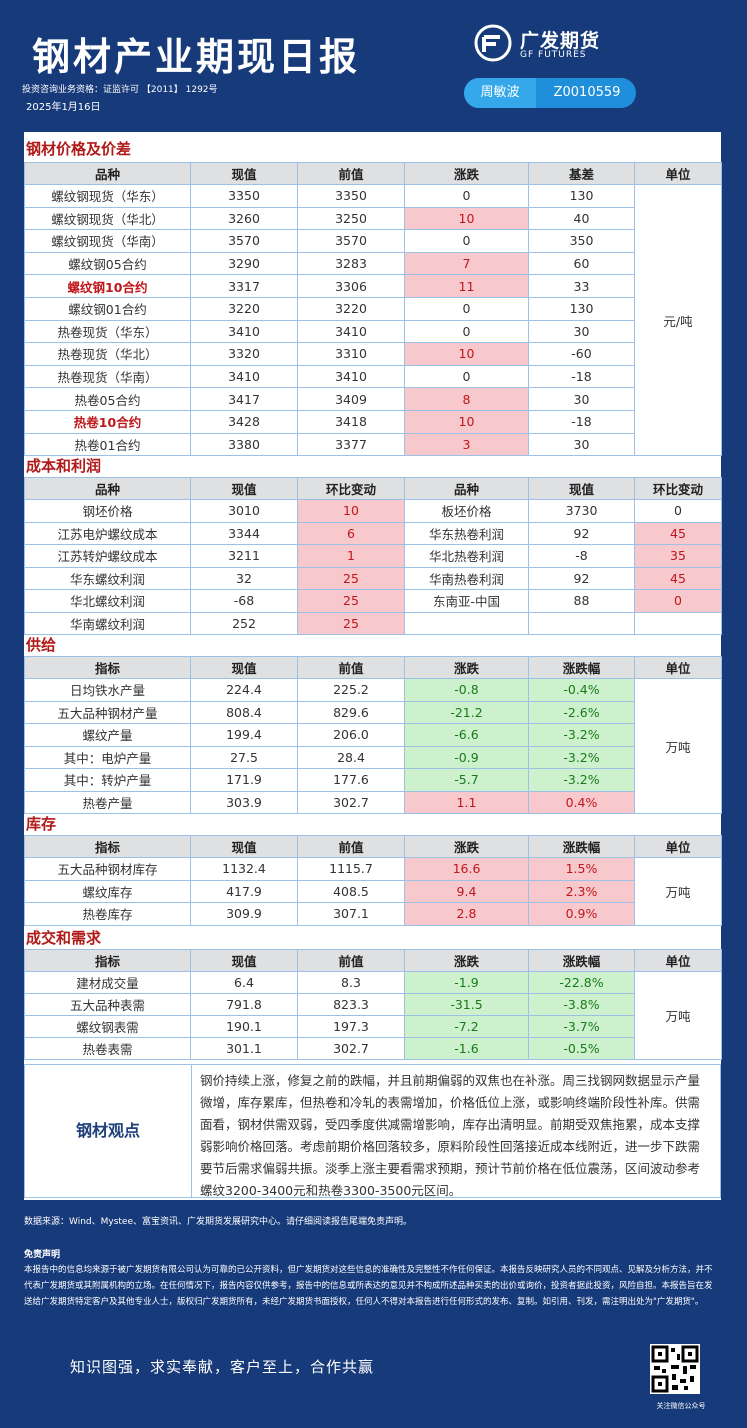 This screenshot has width=747, height=1428. I want to click on change-pct: -3.8%, so click(581, 1004).